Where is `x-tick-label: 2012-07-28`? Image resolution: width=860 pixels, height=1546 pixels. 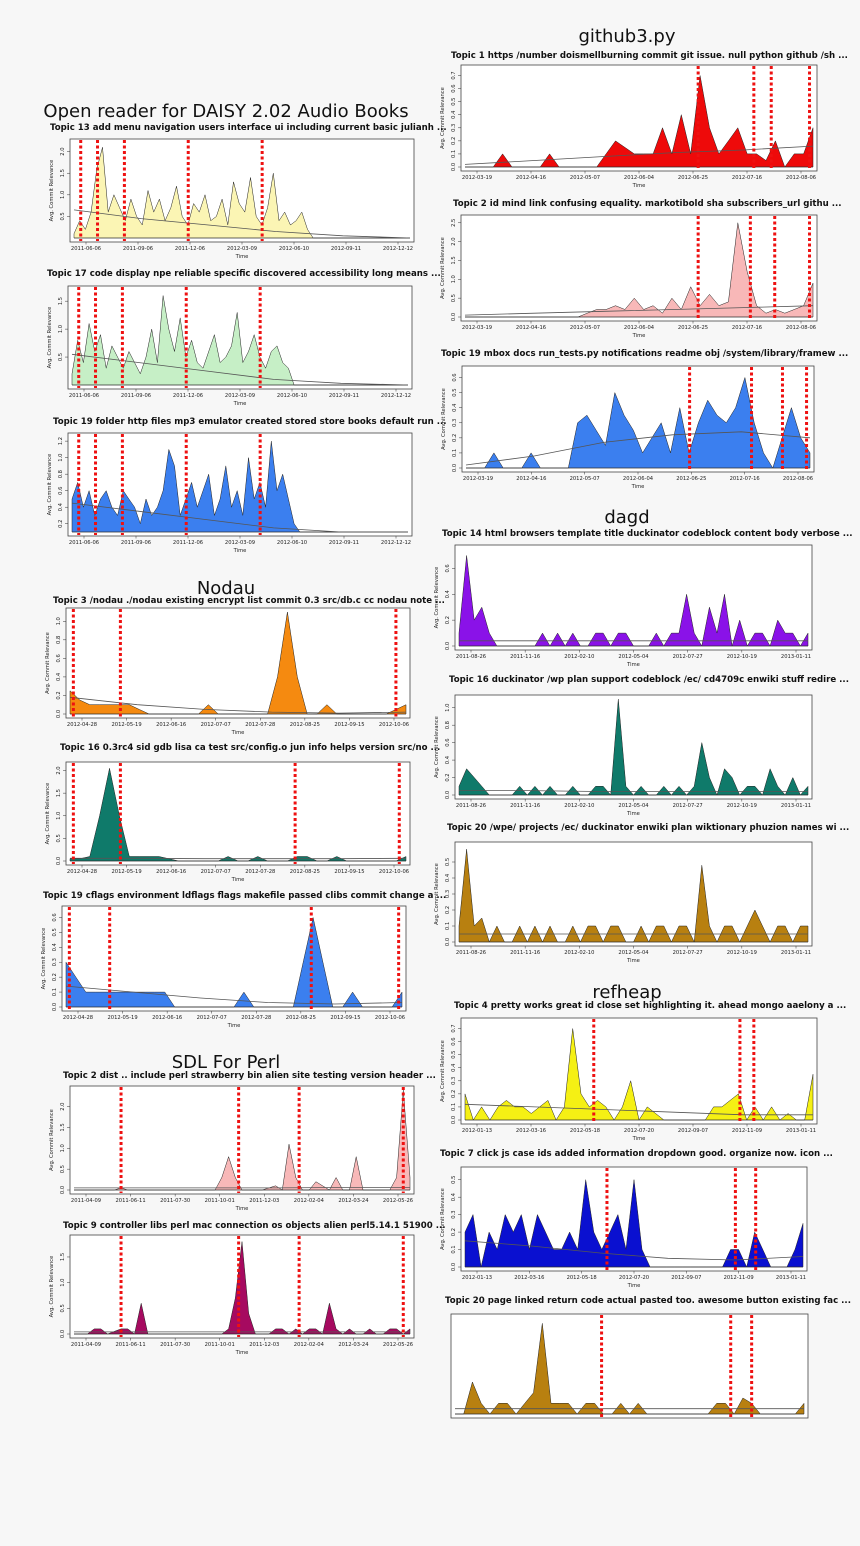 x-tick-label: 2012-07-28 is located at coordinates (256, 1018).